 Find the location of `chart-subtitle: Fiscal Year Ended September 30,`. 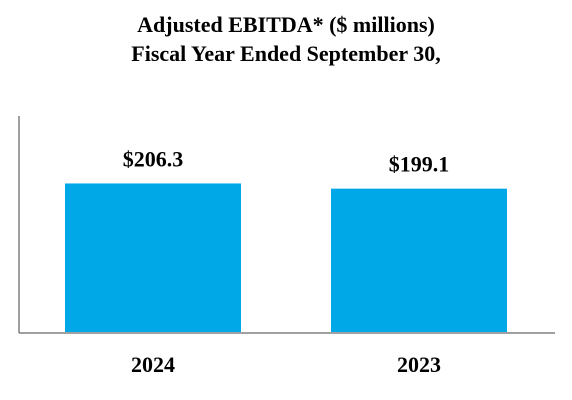

chart-subtitle: Fiscal Year Ended September 30, is located at coordinates (286, 53).